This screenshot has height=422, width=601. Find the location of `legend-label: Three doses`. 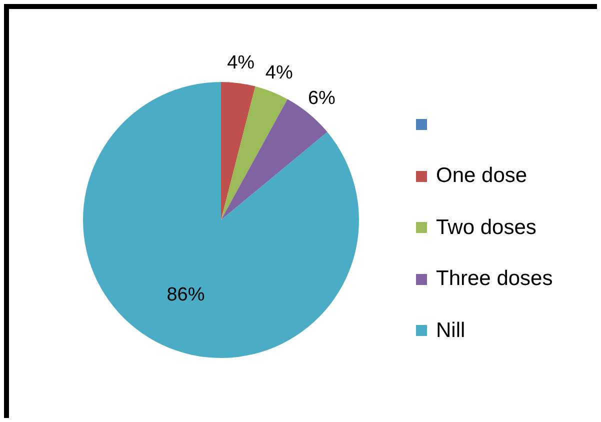

legend-label: Three doses is located at coordinates (494, 279).